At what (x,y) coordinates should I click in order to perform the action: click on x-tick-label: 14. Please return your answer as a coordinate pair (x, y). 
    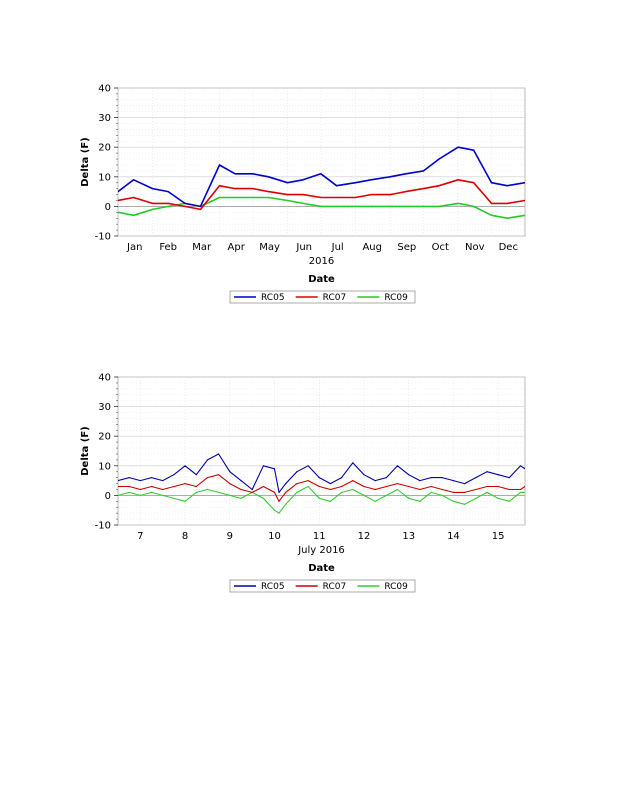
    Looking at the image, I should click on (453, 536).